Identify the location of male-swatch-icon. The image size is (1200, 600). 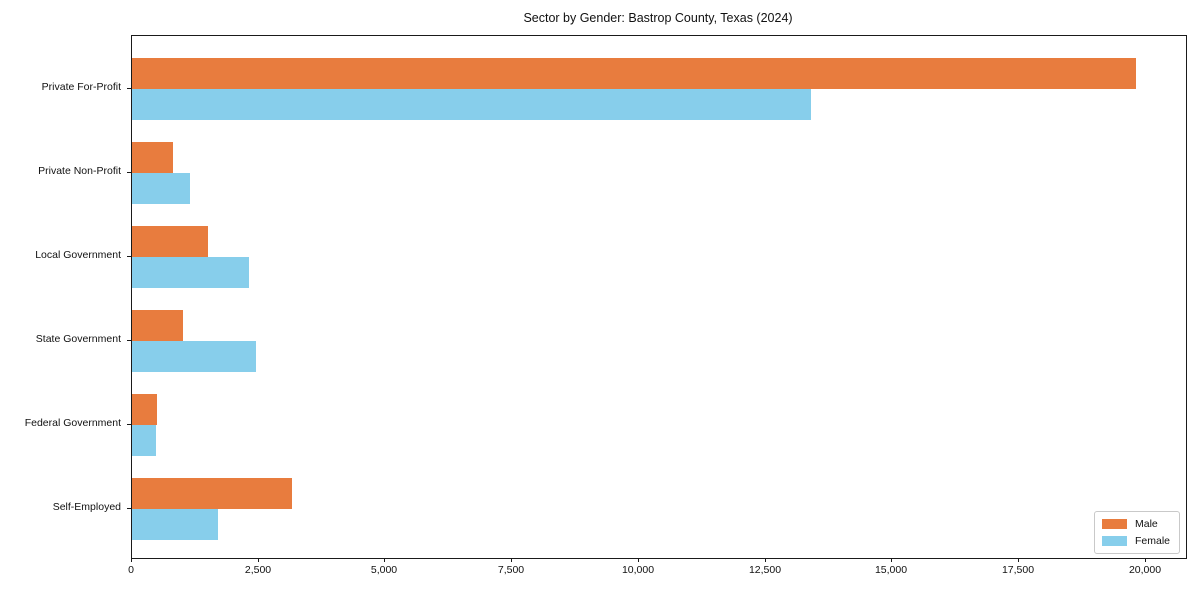
(1114, 524).